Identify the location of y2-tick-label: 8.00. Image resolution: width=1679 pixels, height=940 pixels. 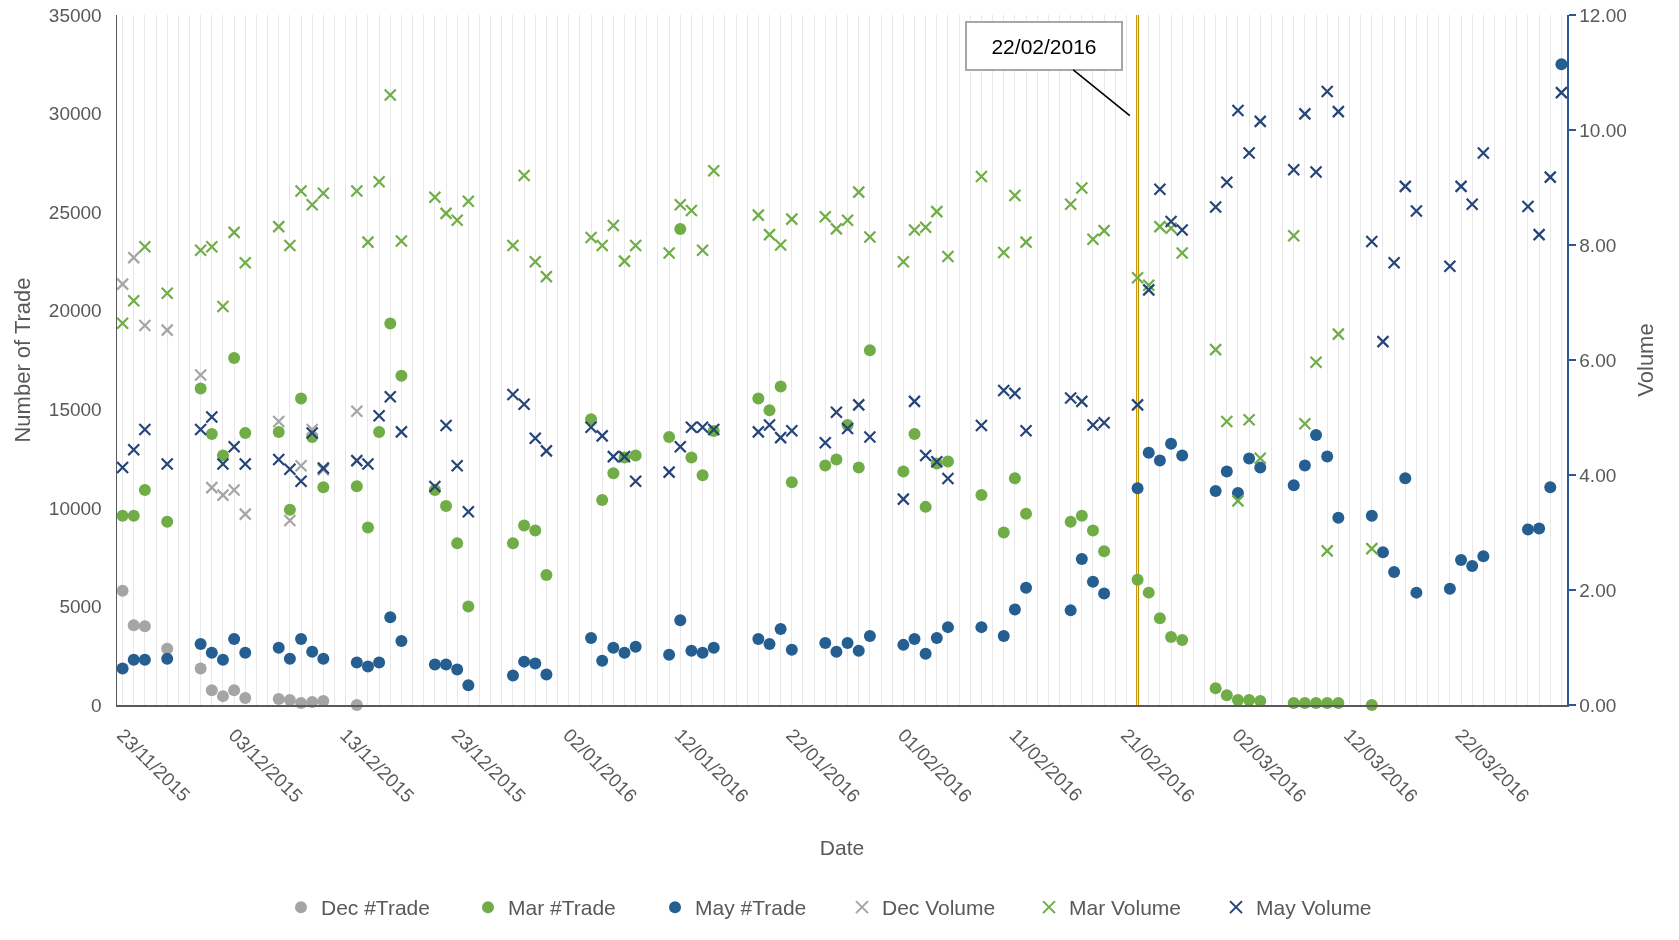
(1598, 245).